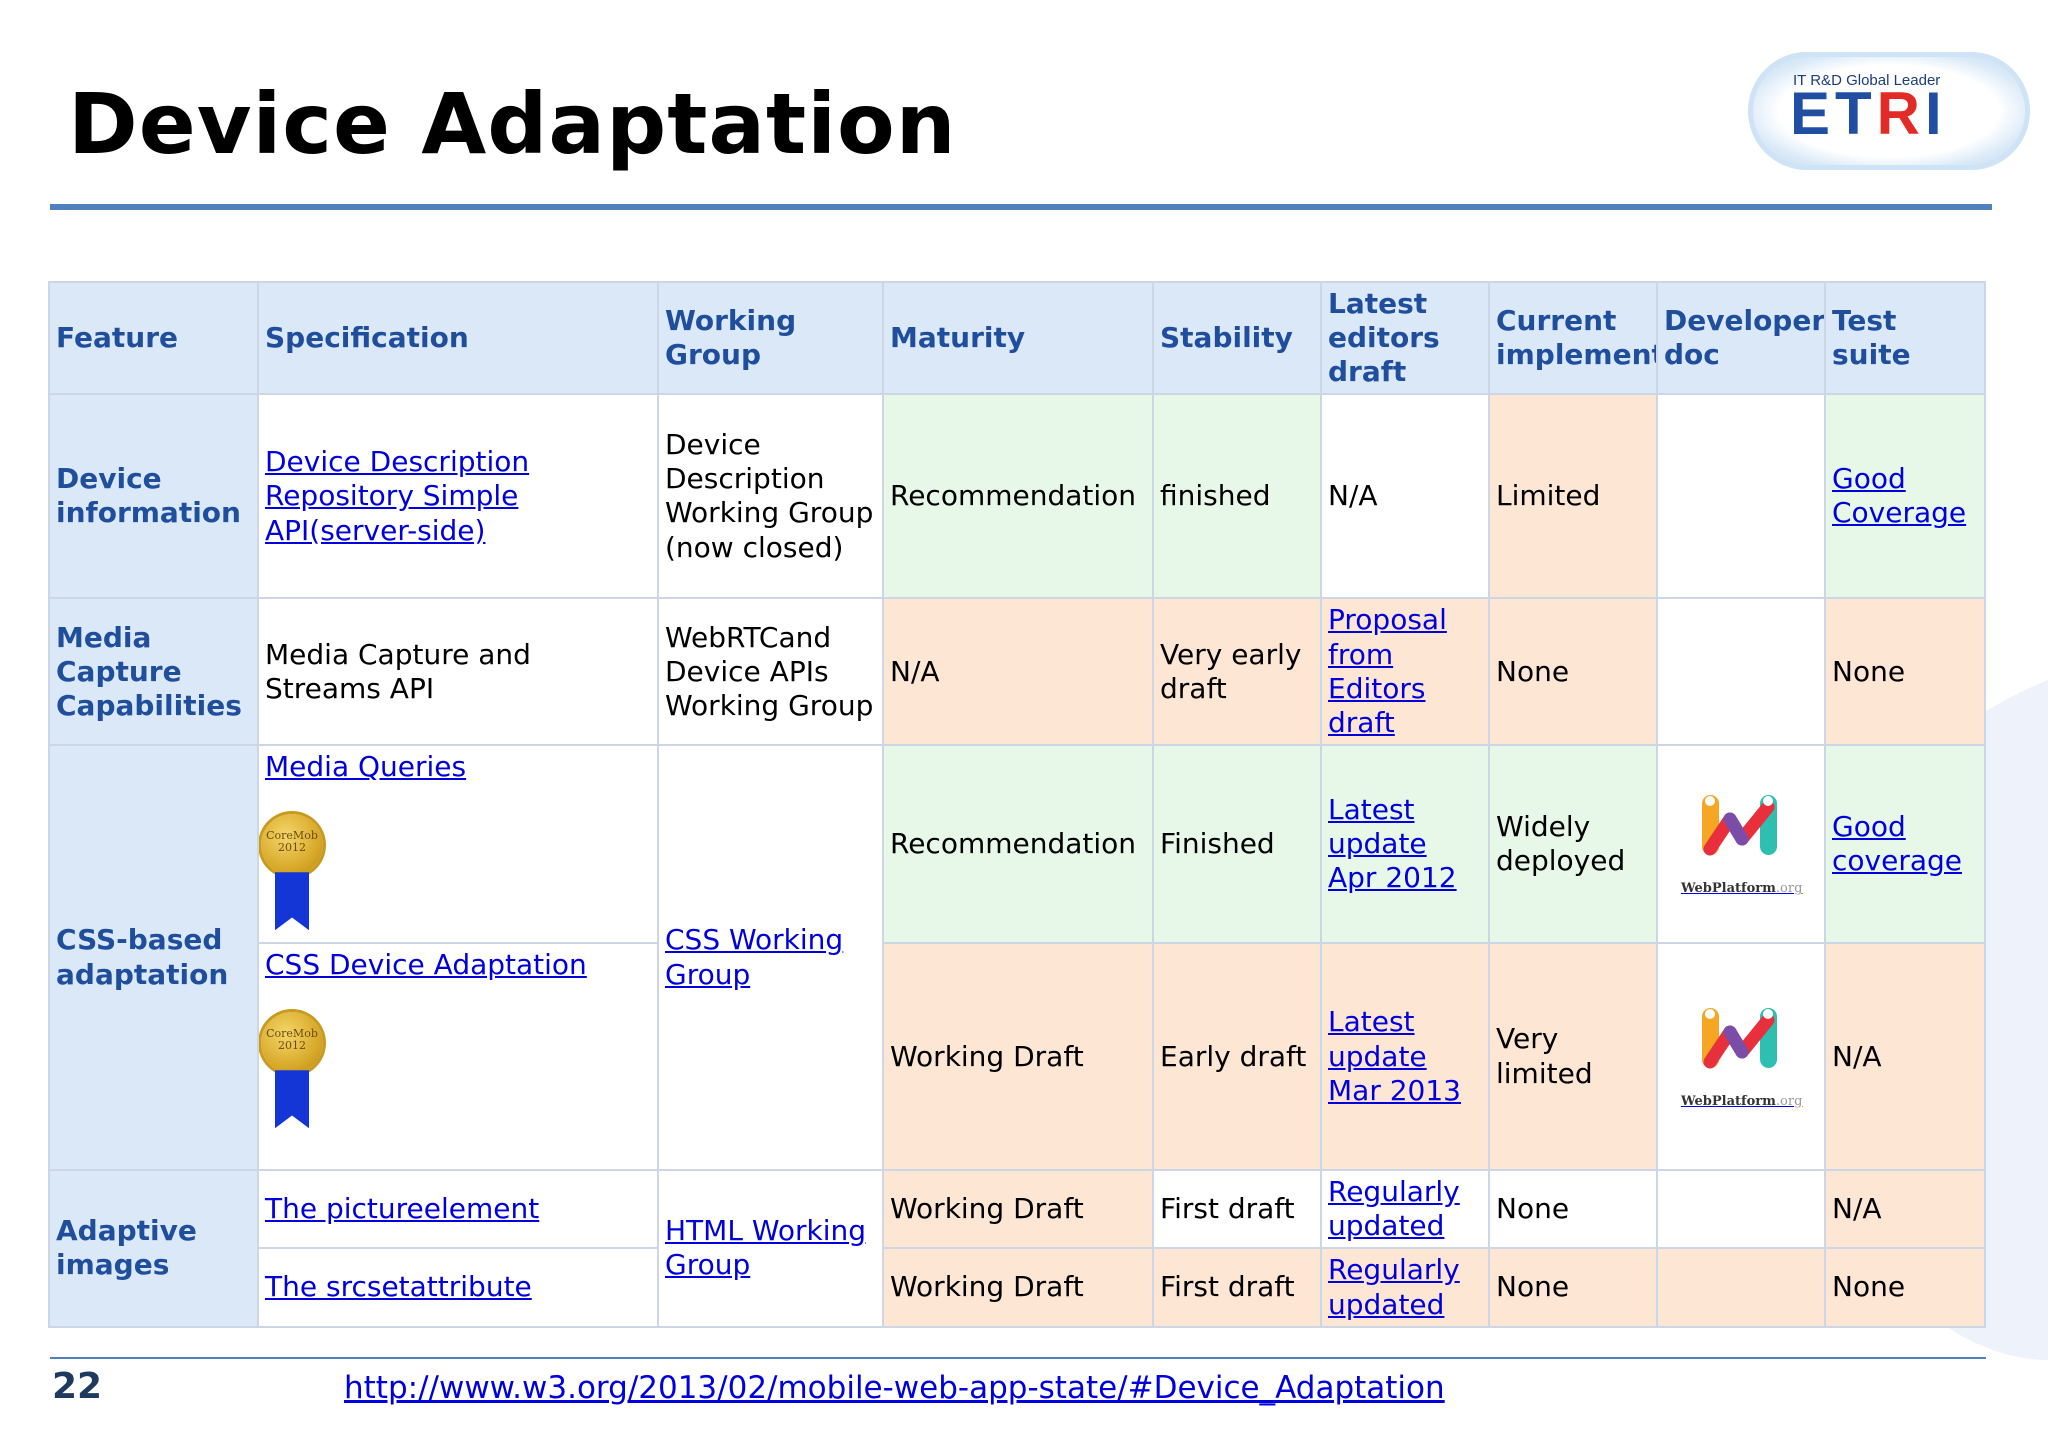 The image size is (2048, 1448). Describe the element at coordinates (458, 1057) in the screenshot. I see `spec-cell: CSS Device Adaptation CoreMob 2012` at that location.